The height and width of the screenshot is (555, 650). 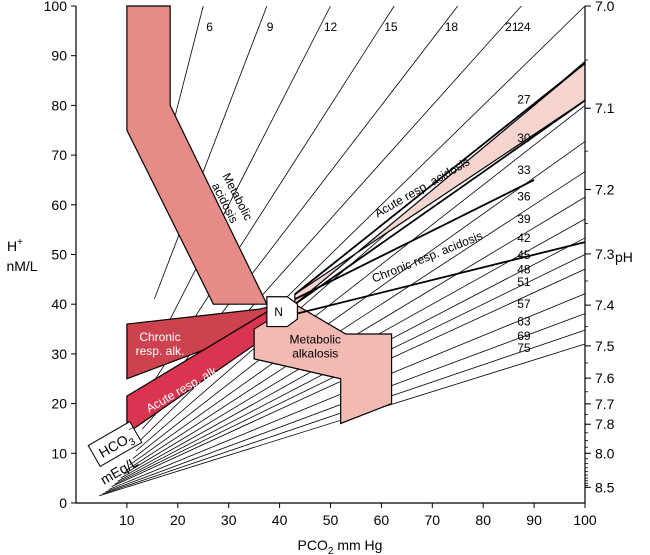 I want to click on y-axis-title-line1: H+, so click(x=15, y=245).